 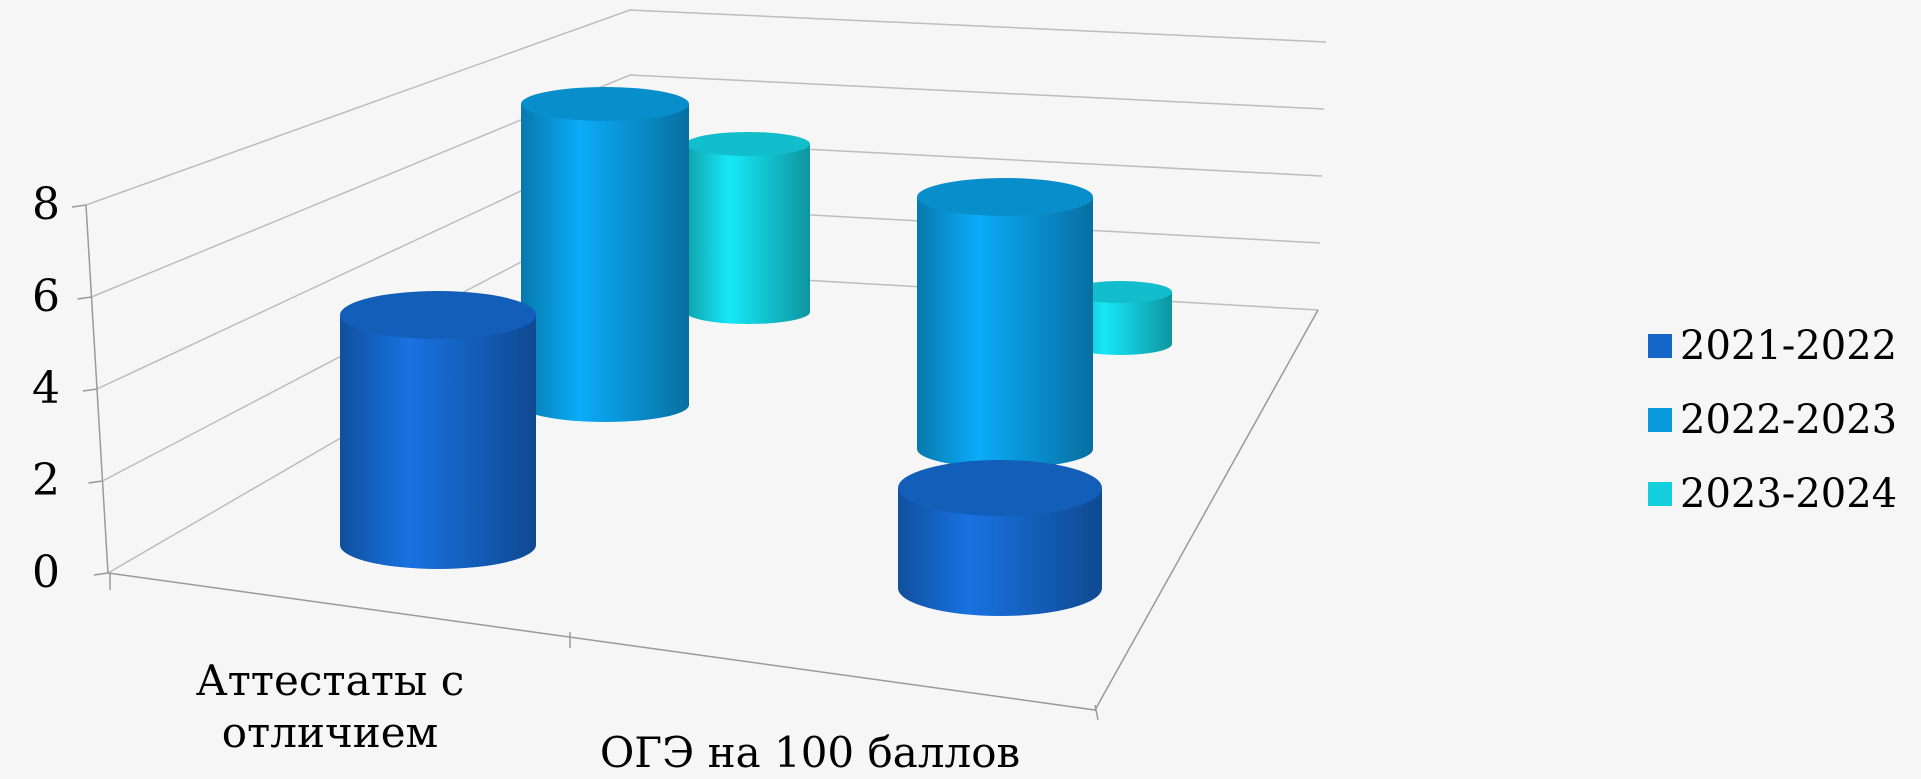 What do you see at coordinates (70, 388) in the screenshot?
I see `y-axis-ticks: 0 2 4 6 8` at bounding box center [70, 388].